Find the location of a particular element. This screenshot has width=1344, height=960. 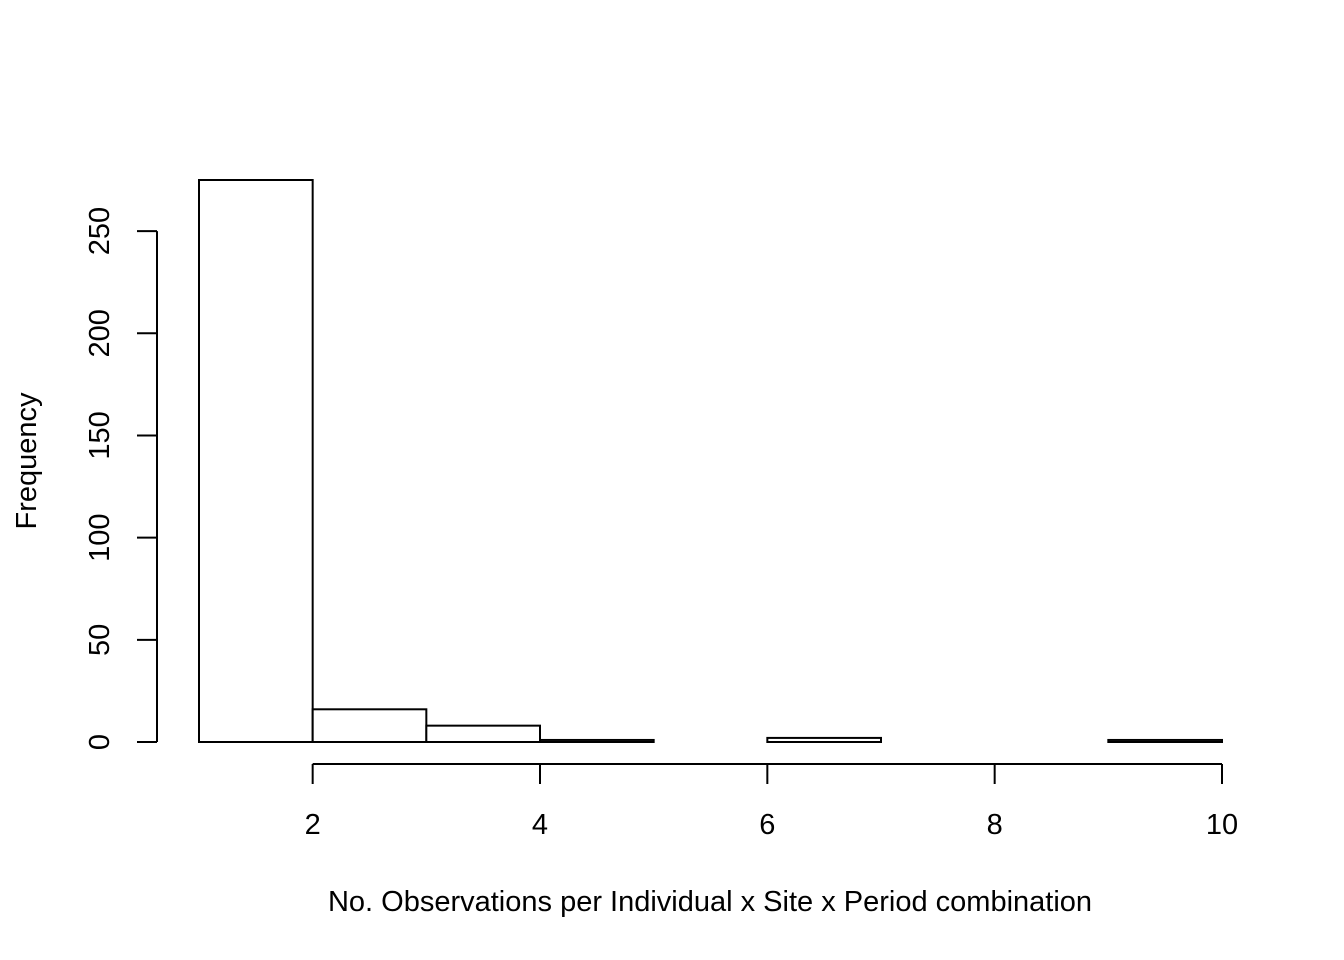

x-tick-label-8: 8 is located at coordinates (995, 825).